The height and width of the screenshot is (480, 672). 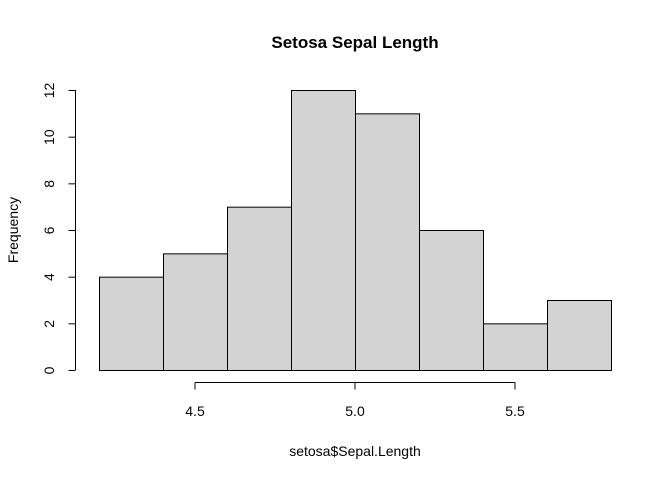 I want to click on y-axis-title: Frequency, so click(x=13, y=230).